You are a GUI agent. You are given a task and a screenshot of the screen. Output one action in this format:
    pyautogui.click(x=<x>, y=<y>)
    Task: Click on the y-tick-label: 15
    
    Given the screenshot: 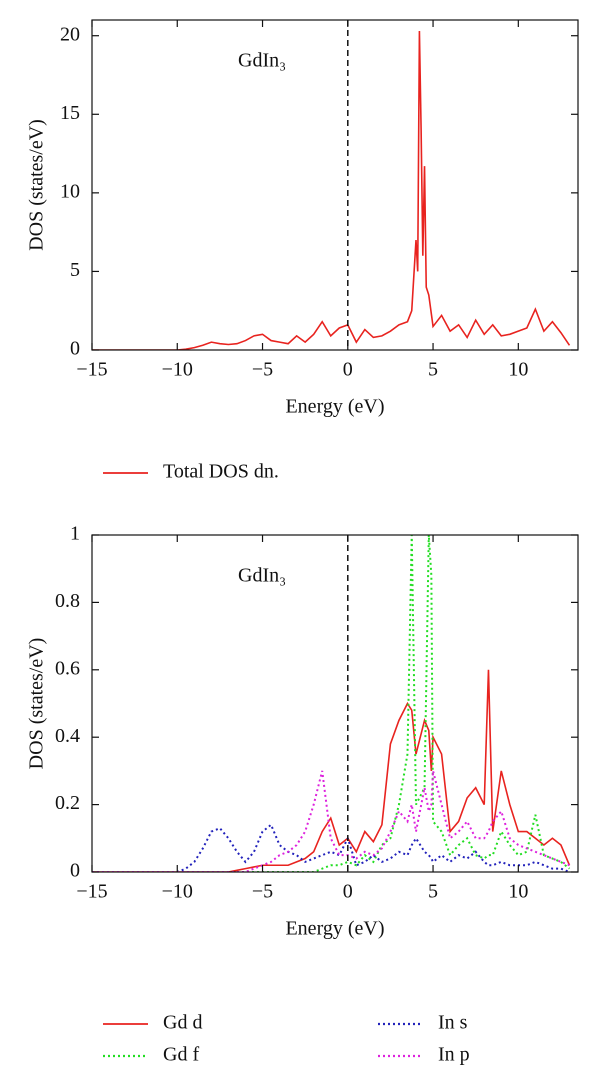 What is the action you would take?
    pyautogui.click(x=70, y=113)
    